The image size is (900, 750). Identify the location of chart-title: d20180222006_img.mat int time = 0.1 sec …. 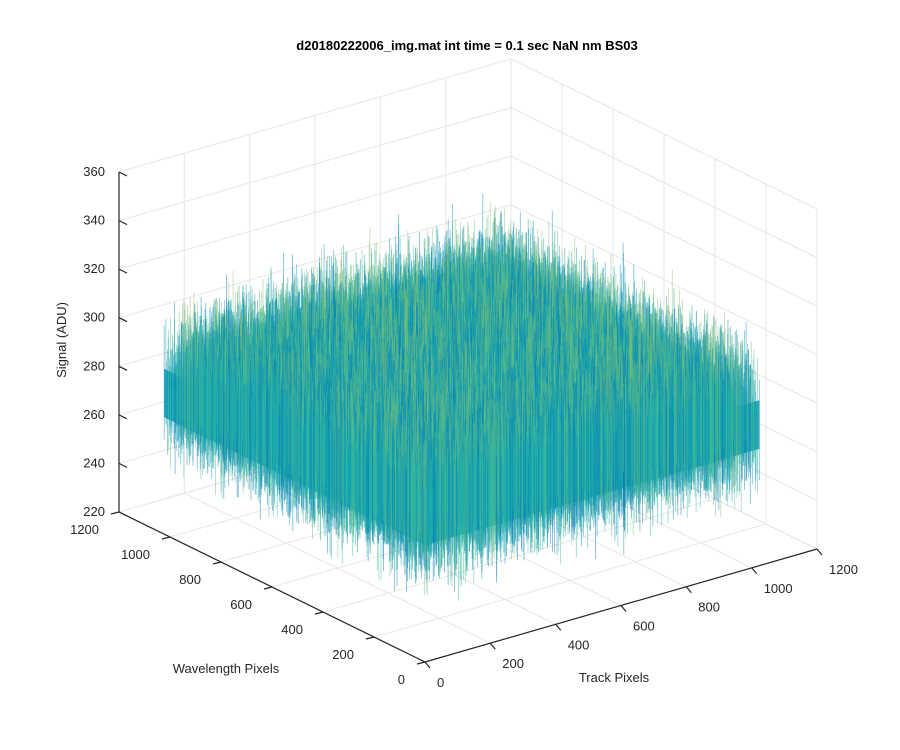
(466, 45).